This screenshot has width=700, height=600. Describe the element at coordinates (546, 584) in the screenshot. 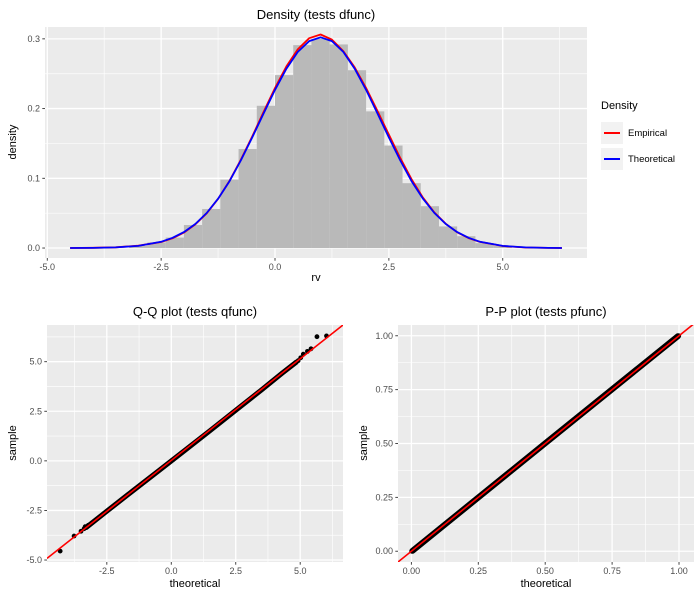

I see `pp-x-axis-label: theoretical` at that location.